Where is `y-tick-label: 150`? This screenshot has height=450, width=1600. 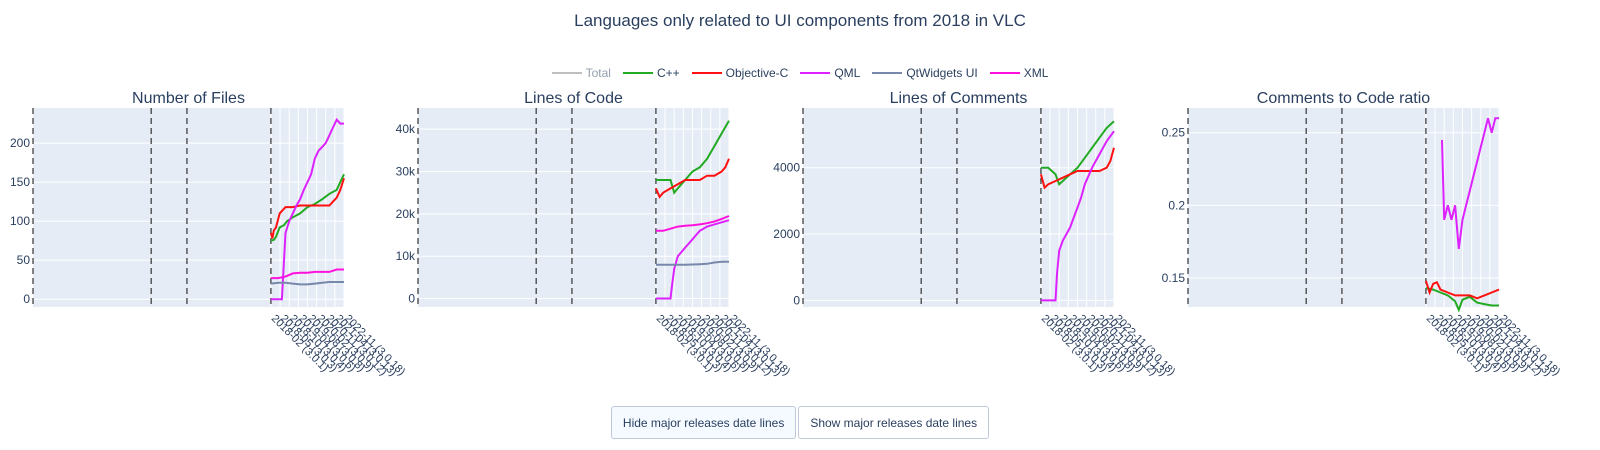 y-tick-label: 150 is located at coordinates (20, 182).